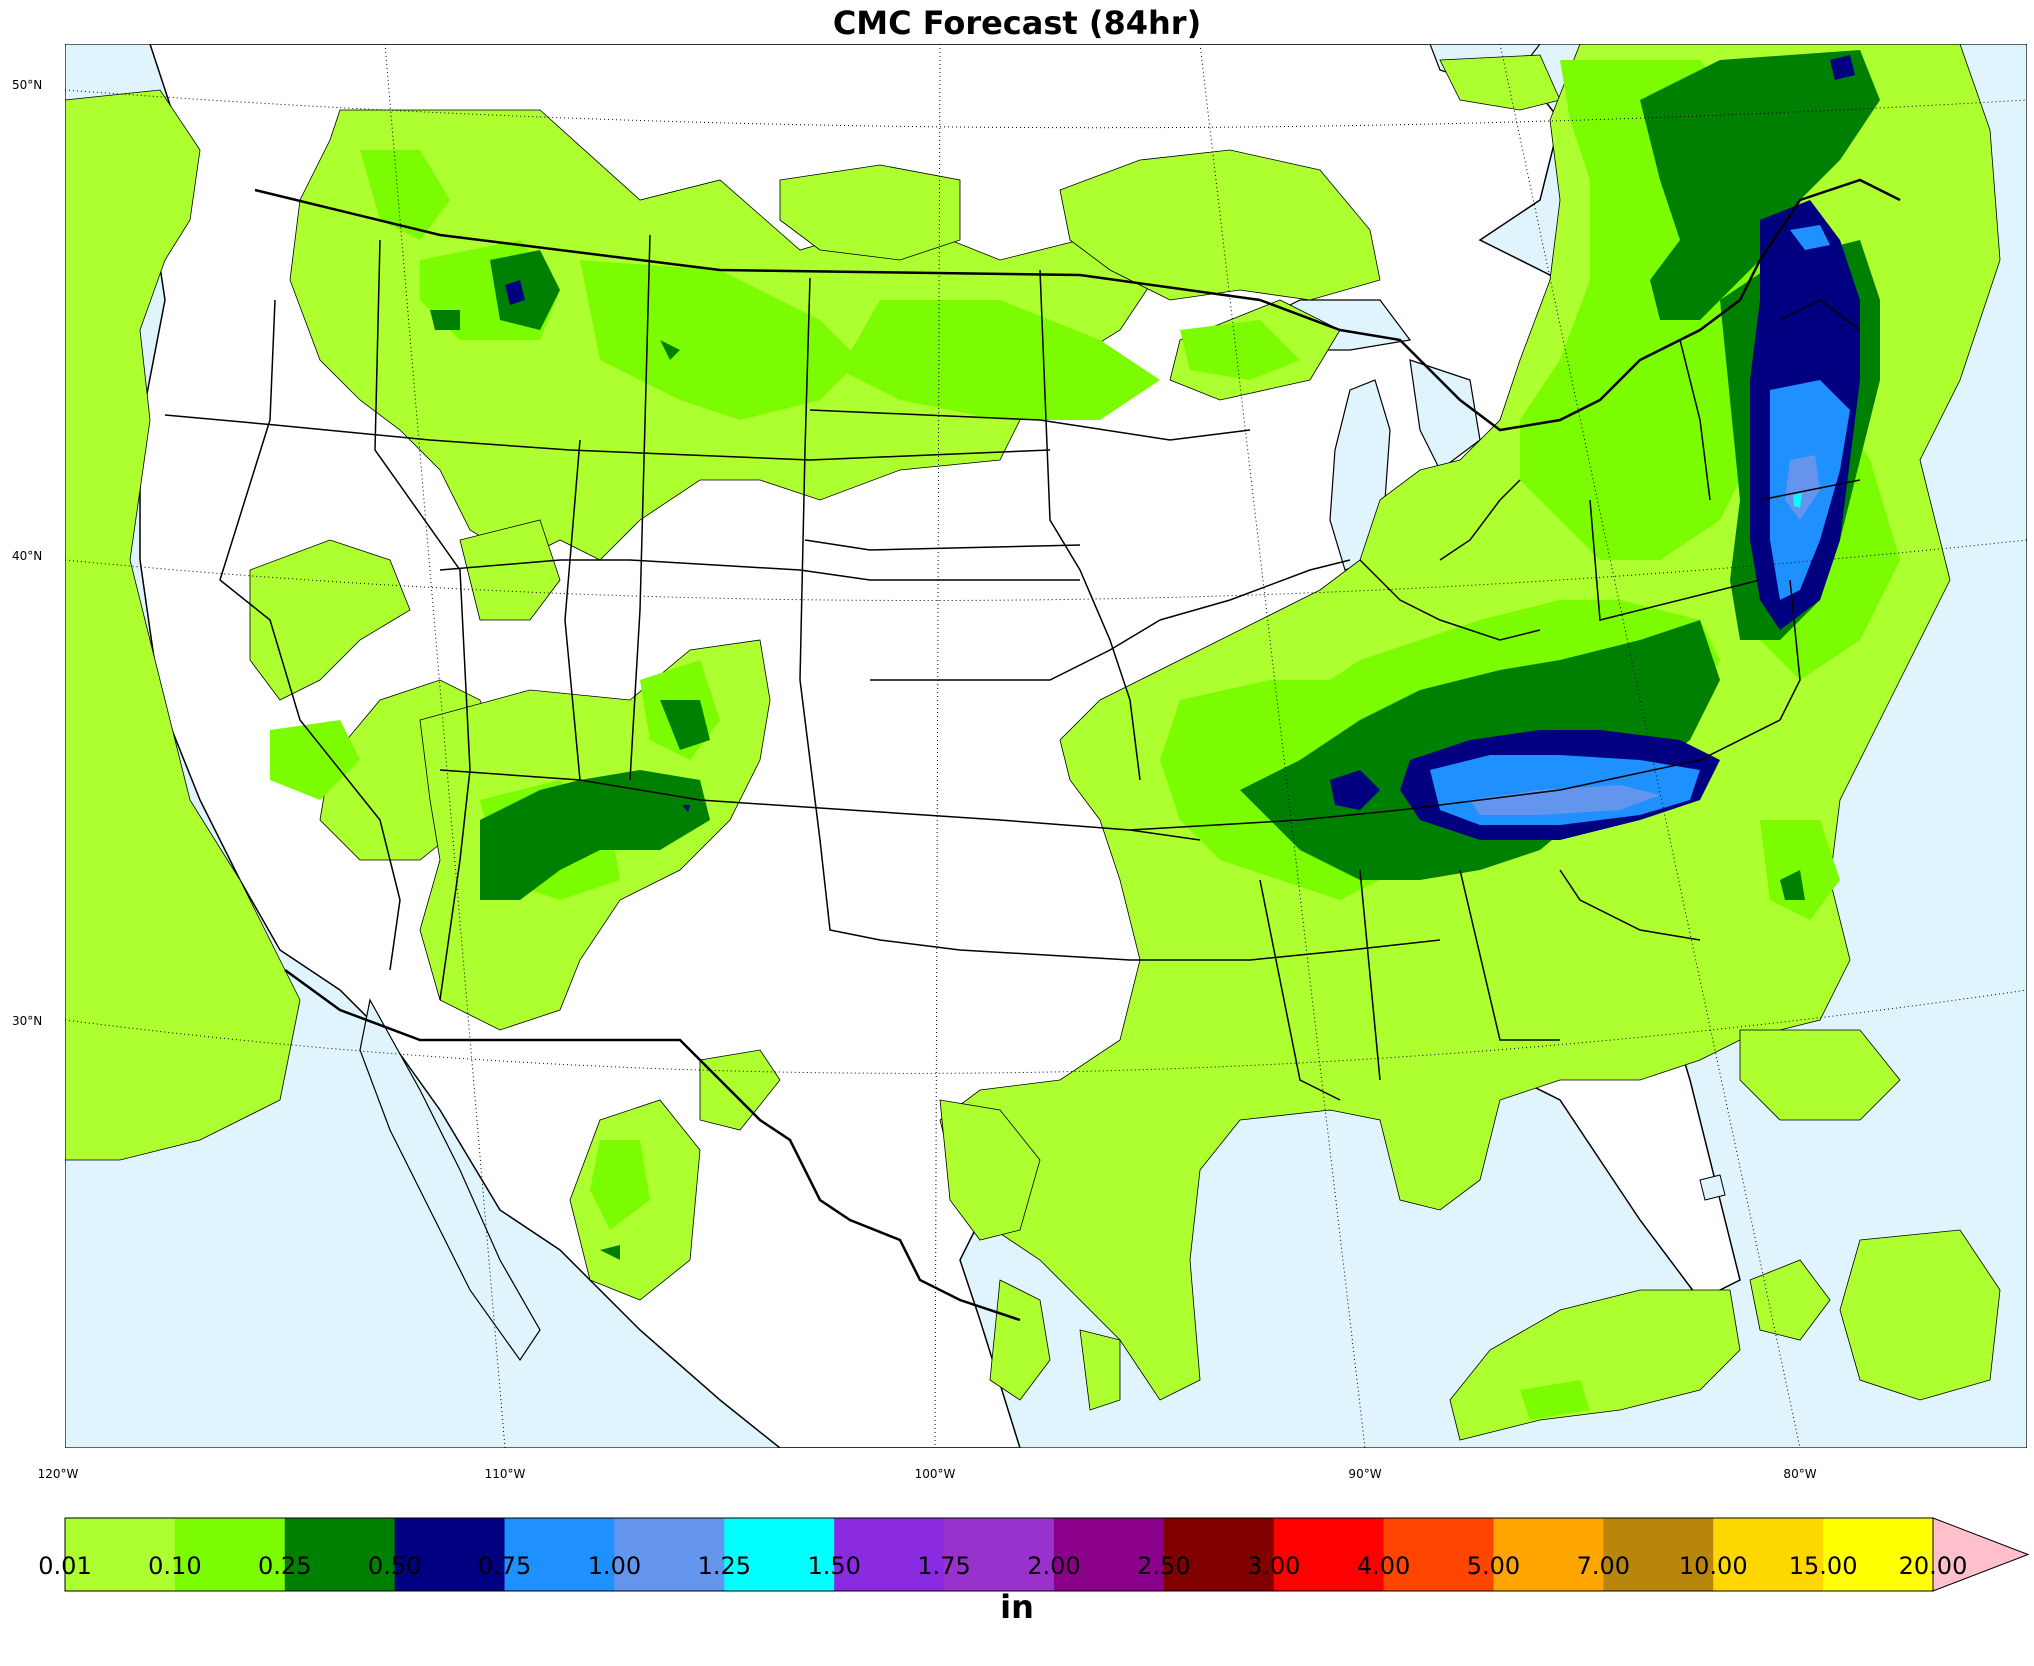 The image size is (2034, 1666). I want to click on lat-label-50: 50°N, so click(27, 85).